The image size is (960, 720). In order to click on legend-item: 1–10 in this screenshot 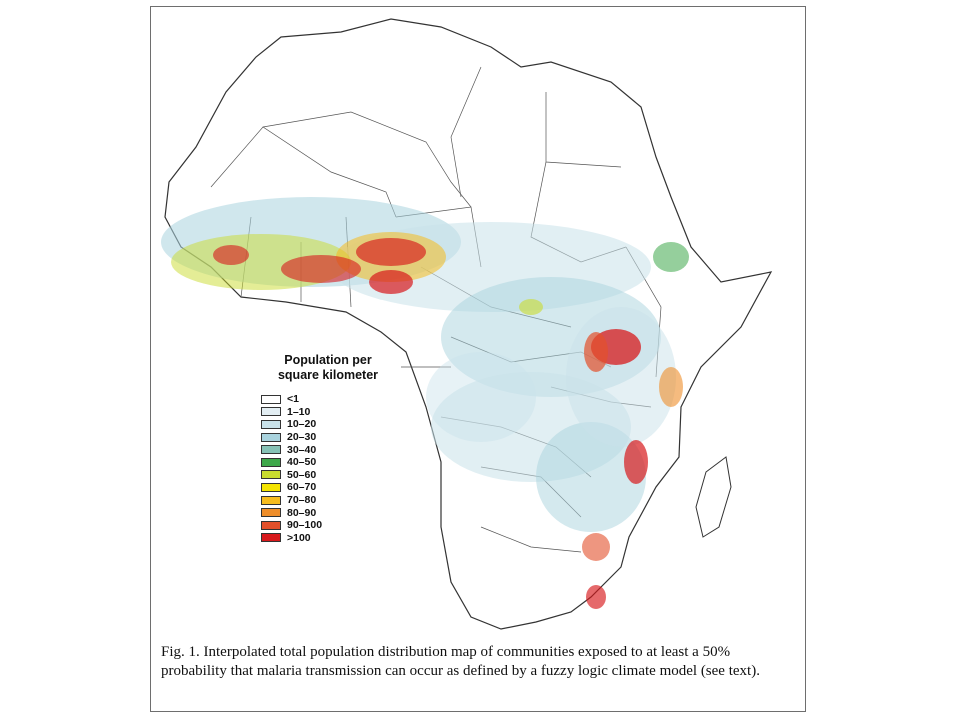, I will do `click(336, 412)`.